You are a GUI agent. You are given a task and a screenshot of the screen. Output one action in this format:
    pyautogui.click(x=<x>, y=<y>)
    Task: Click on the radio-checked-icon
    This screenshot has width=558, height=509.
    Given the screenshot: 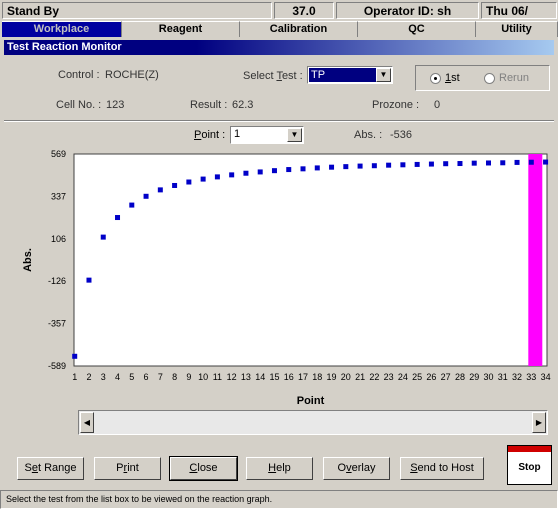 What is the action you would take?
    pyautogui.click(x=435, y=78)
    